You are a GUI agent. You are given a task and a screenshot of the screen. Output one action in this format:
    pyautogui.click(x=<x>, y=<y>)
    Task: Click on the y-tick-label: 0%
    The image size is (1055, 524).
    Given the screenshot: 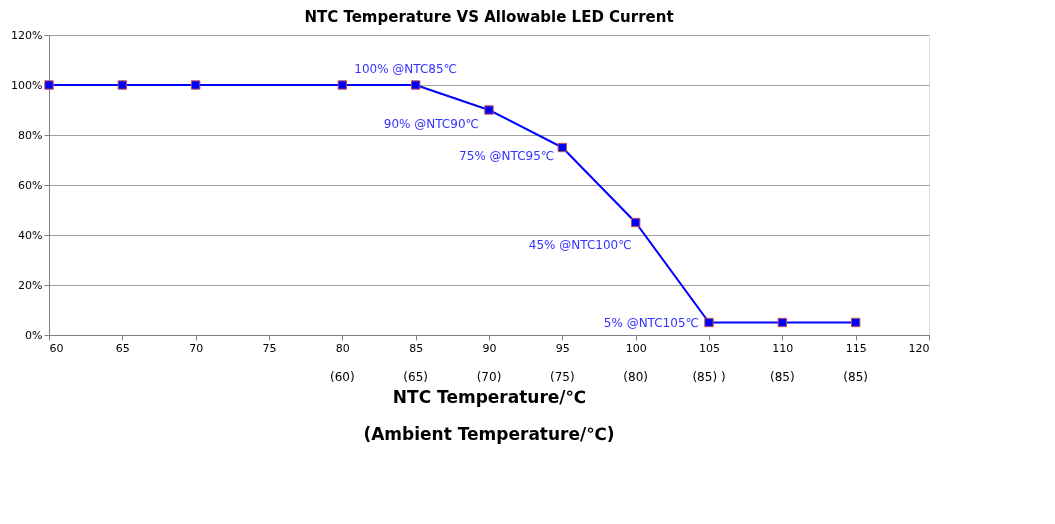 What is the action you would take?
    pyautogui.click(x=34, y=335)
    